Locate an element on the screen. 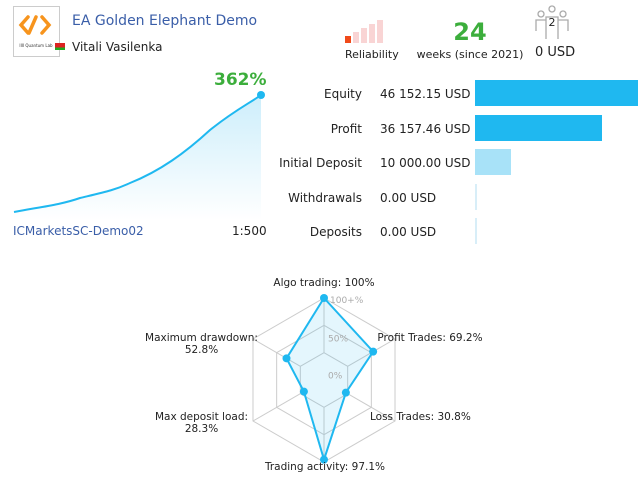 The image size is (640, 480). server-name: ICMarketsSC-Demo02 is located at coordinates (78, 231).